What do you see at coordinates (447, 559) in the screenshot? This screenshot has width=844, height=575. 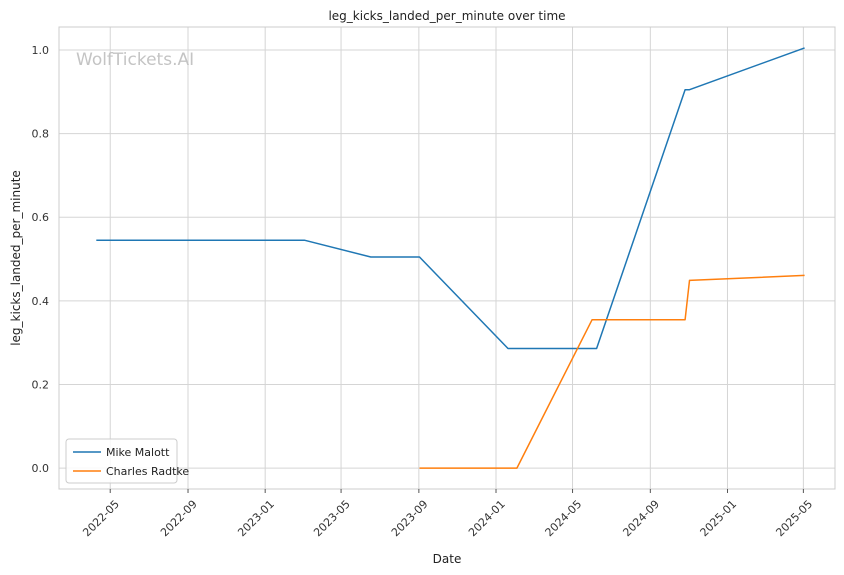 I see `x-axis-title: Date` at bounding box center [447, 559].